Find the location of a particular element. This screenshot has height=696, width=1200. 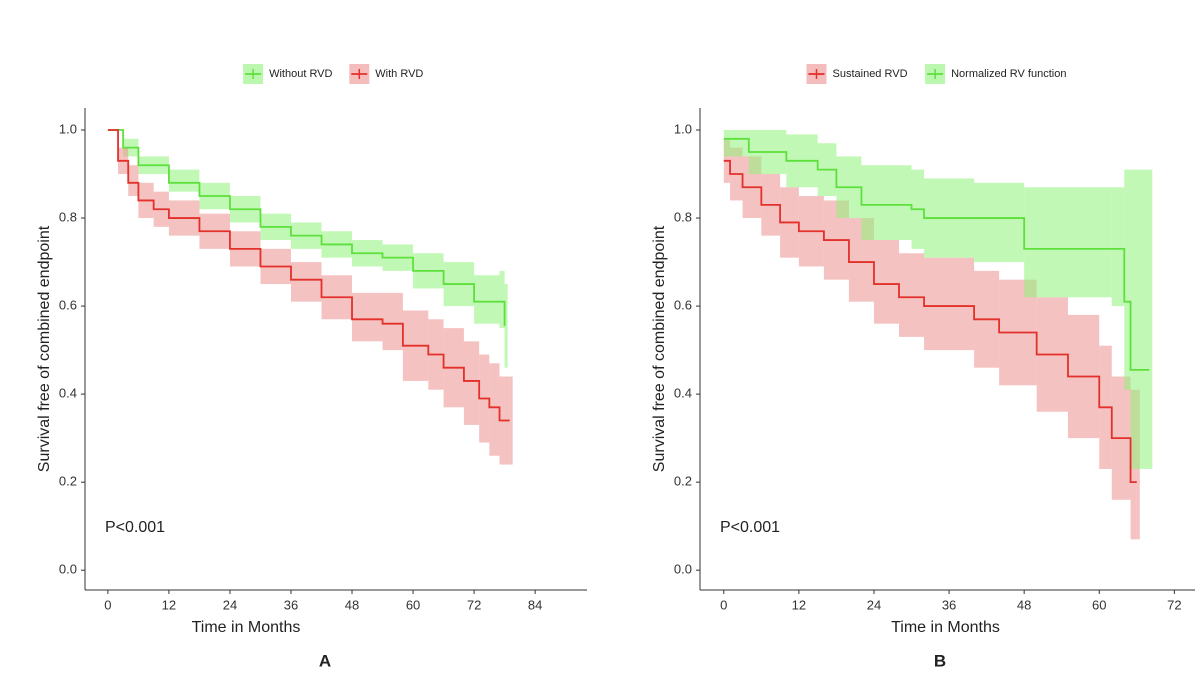

legend-label: Without RVD is located at coordinates (300, 74).